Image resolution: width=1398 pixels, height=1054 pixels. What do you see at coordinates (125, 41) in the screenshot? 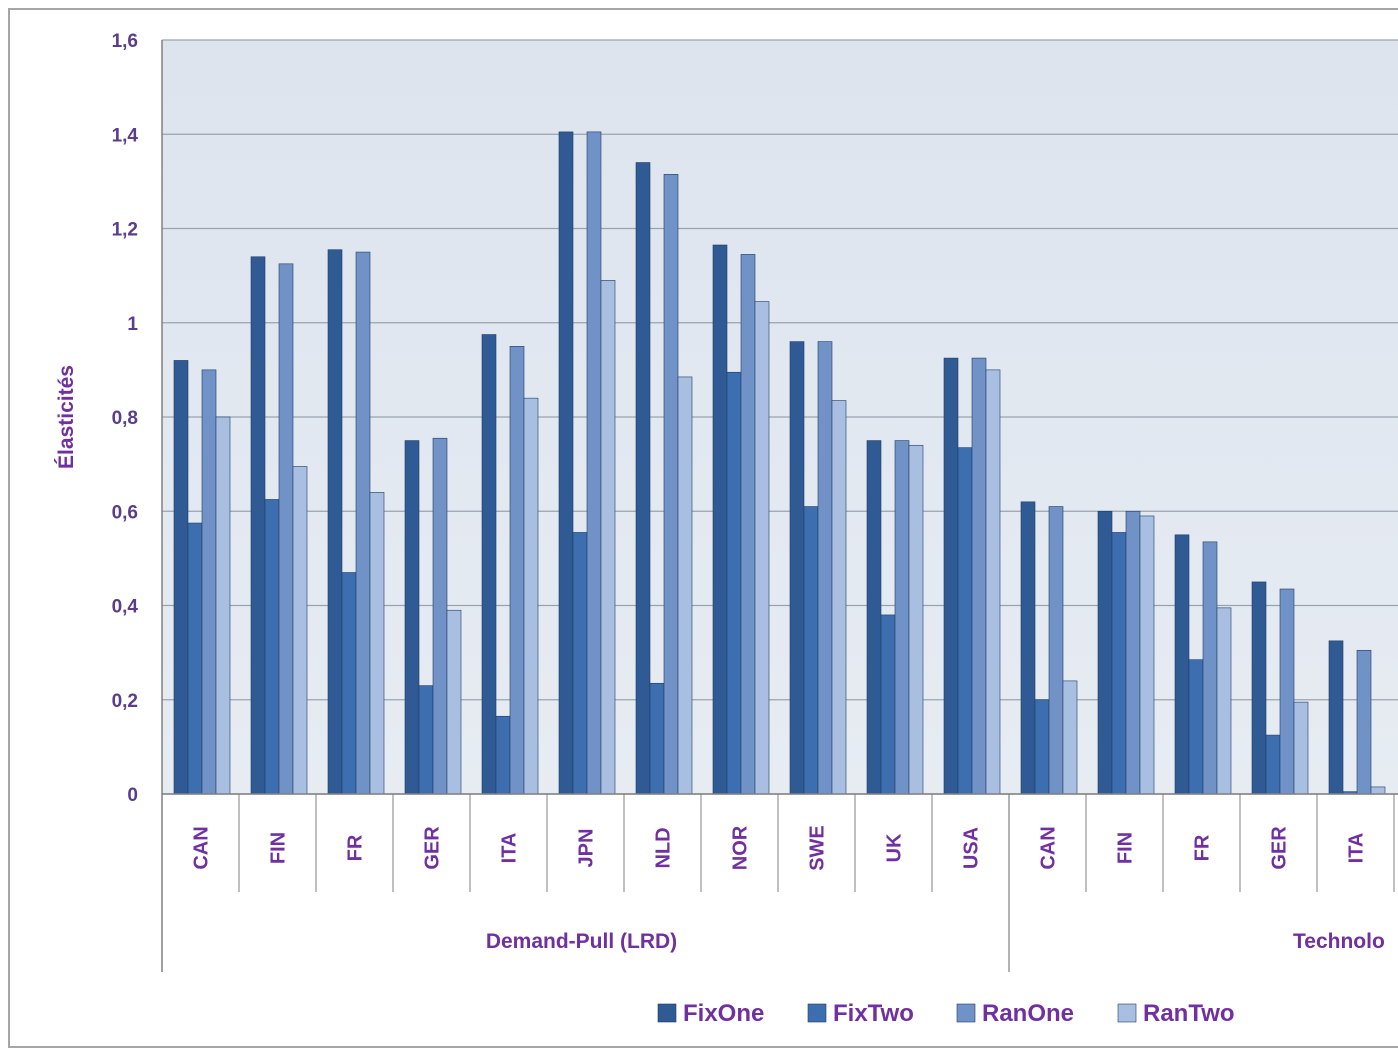
I see `y-tick-label: 1,6` at bounding box center [125, 41].